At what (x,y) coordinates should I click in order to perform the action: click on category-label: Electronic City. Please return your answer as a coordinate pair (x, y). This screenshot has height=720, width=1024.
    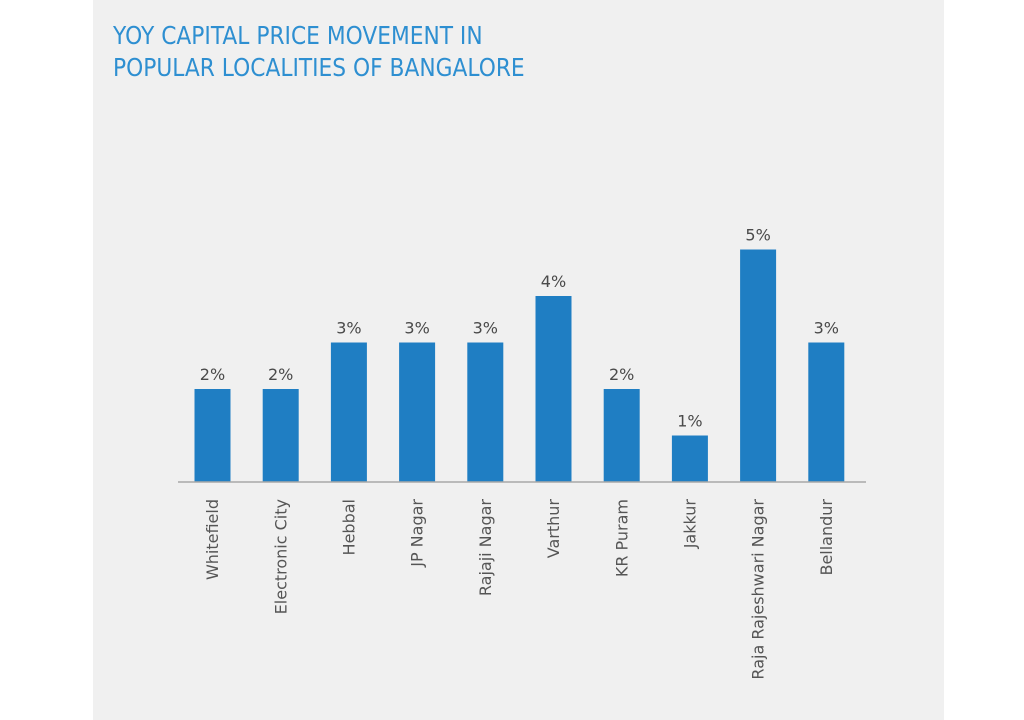
    Looking at the image, I should click on (280, 556).